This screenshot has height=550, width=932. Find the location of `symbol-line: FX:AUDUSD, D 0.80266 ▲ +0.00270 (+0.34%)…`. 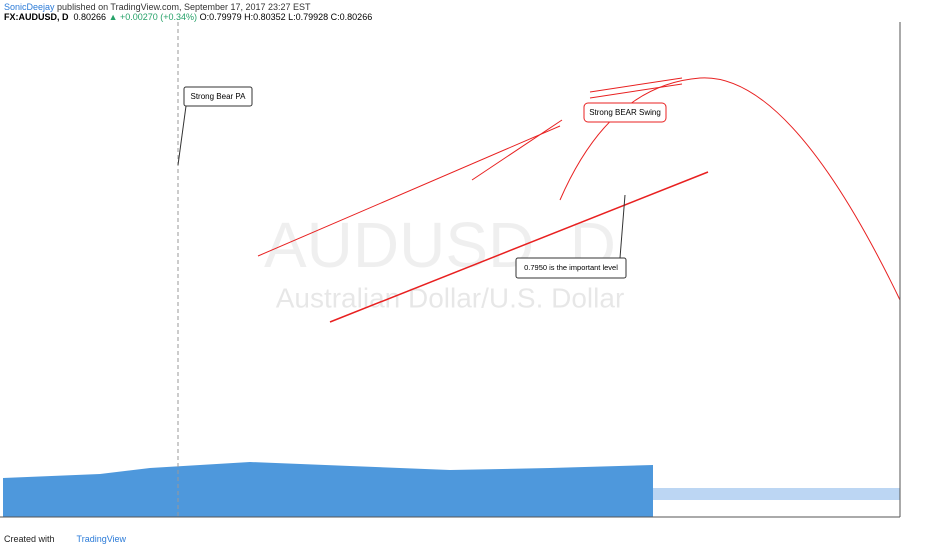

symbol-line: FX:AUDUSD, D 0.80266 ▲ +0.00270 (+0.34%)… is located at coordinates (188, 17).